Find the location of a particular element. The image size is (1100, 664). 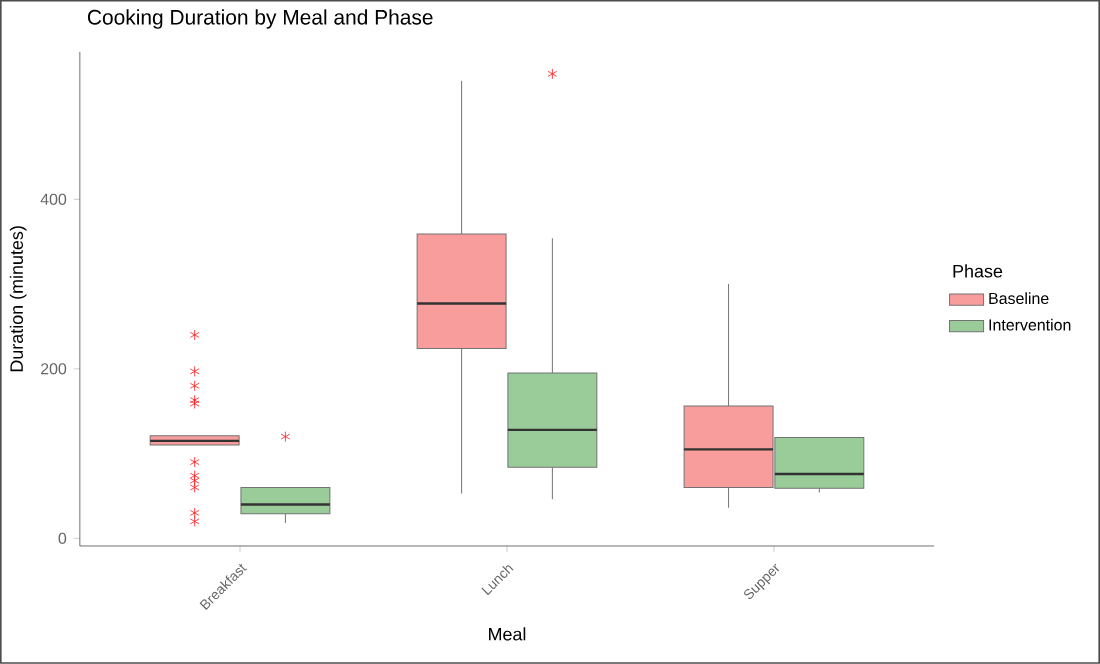

legend-title: Phase is located at coordinates (978, 271).